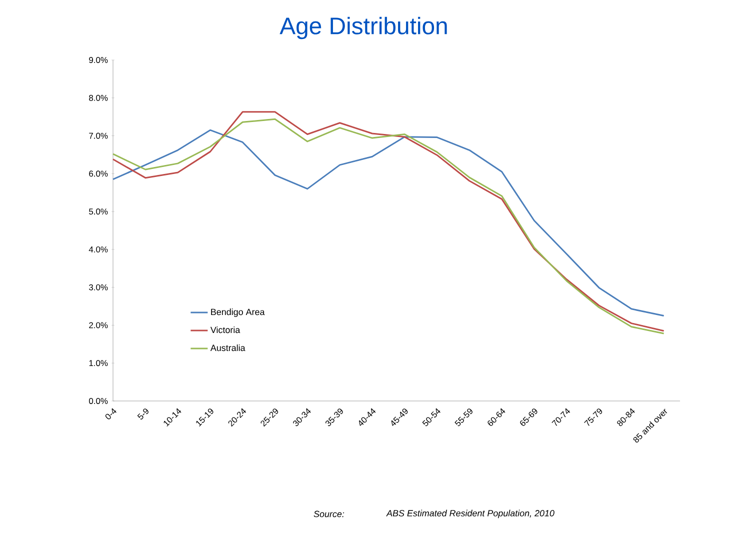 The image size is (729, 548). What do you see at coordinates (98, 173) in the screenshot?
I see `y-tick-label: 6.0%` at bounding box center [98, 173].